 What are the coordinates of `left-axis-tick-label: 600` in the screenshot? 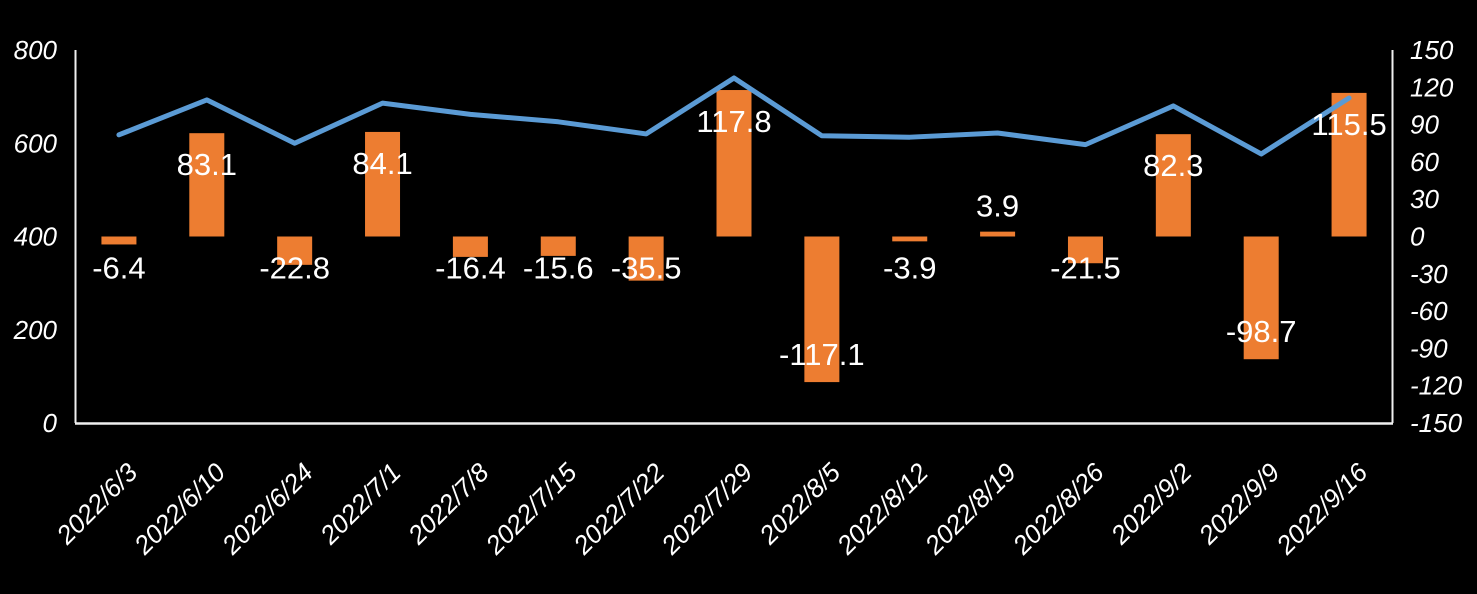 It's located at (36, 143).